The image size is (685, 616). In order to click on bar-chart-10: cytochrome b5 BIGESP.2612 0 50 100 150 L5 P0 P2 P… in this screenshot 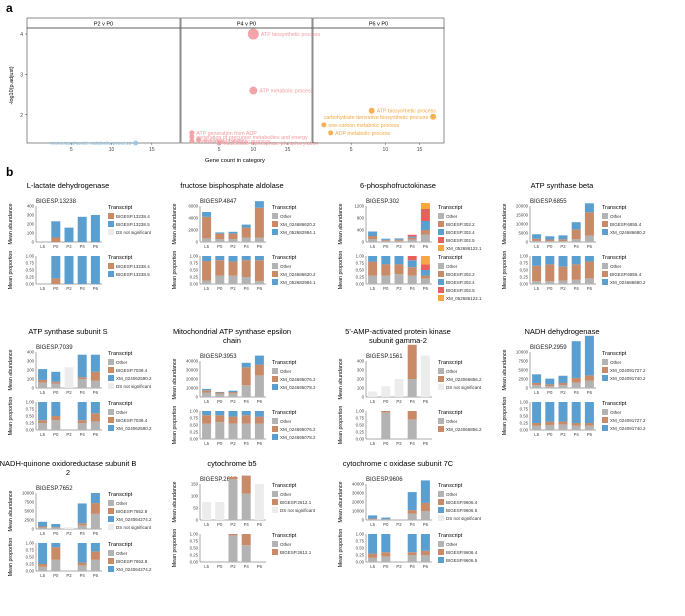, I will do `click(244, 514)`.